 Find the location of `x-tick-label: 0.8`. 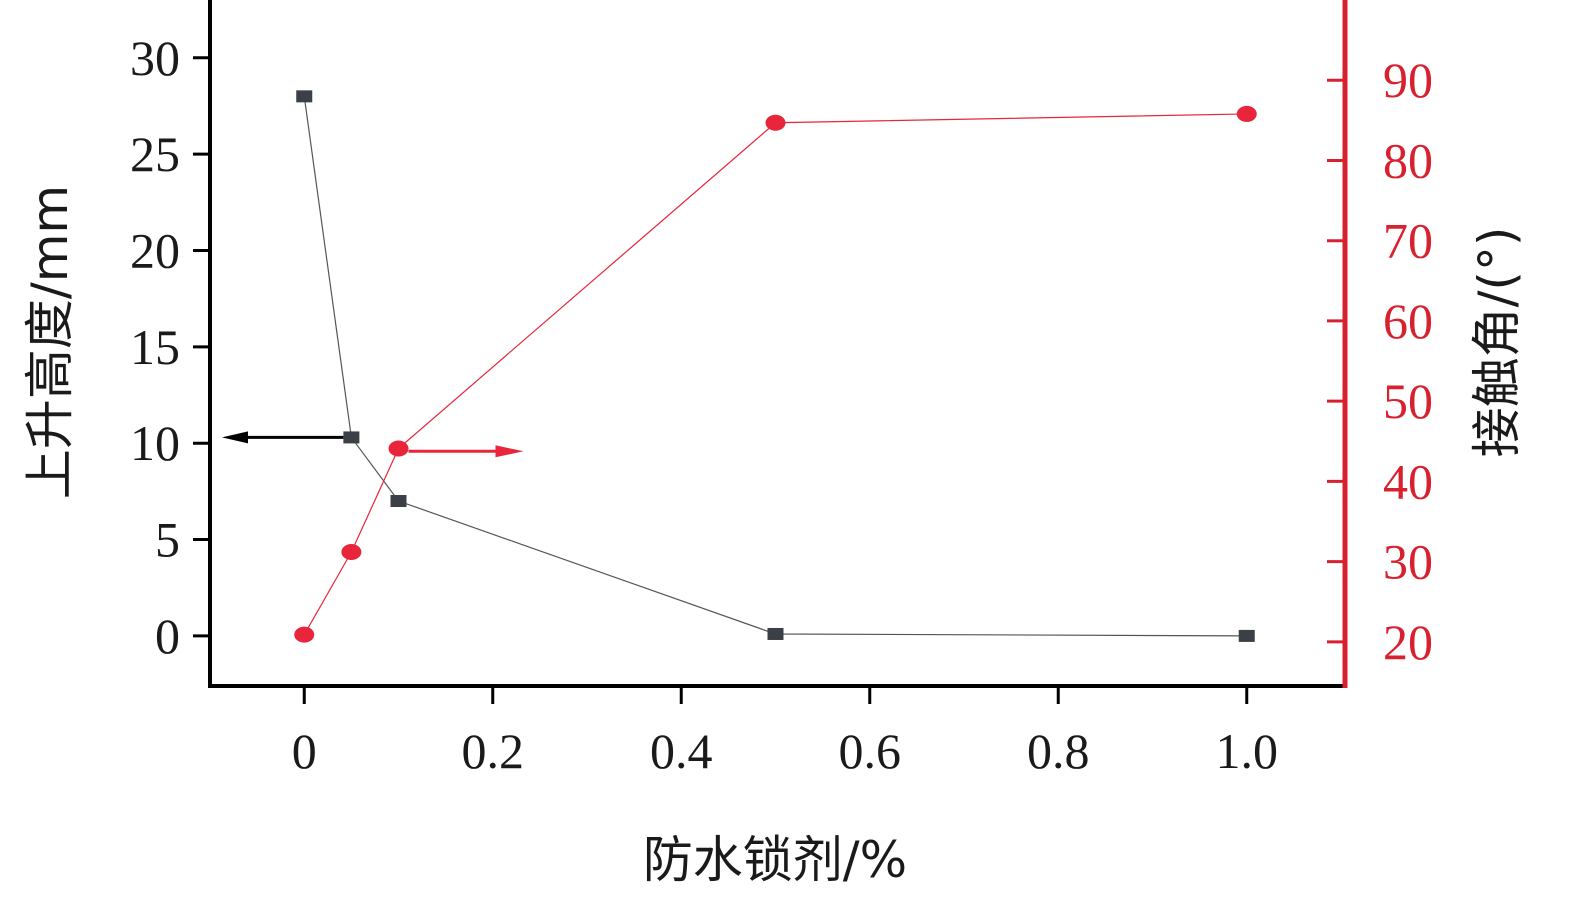

x-tick-label: 0.8 is located at coordinates (1058, 751).